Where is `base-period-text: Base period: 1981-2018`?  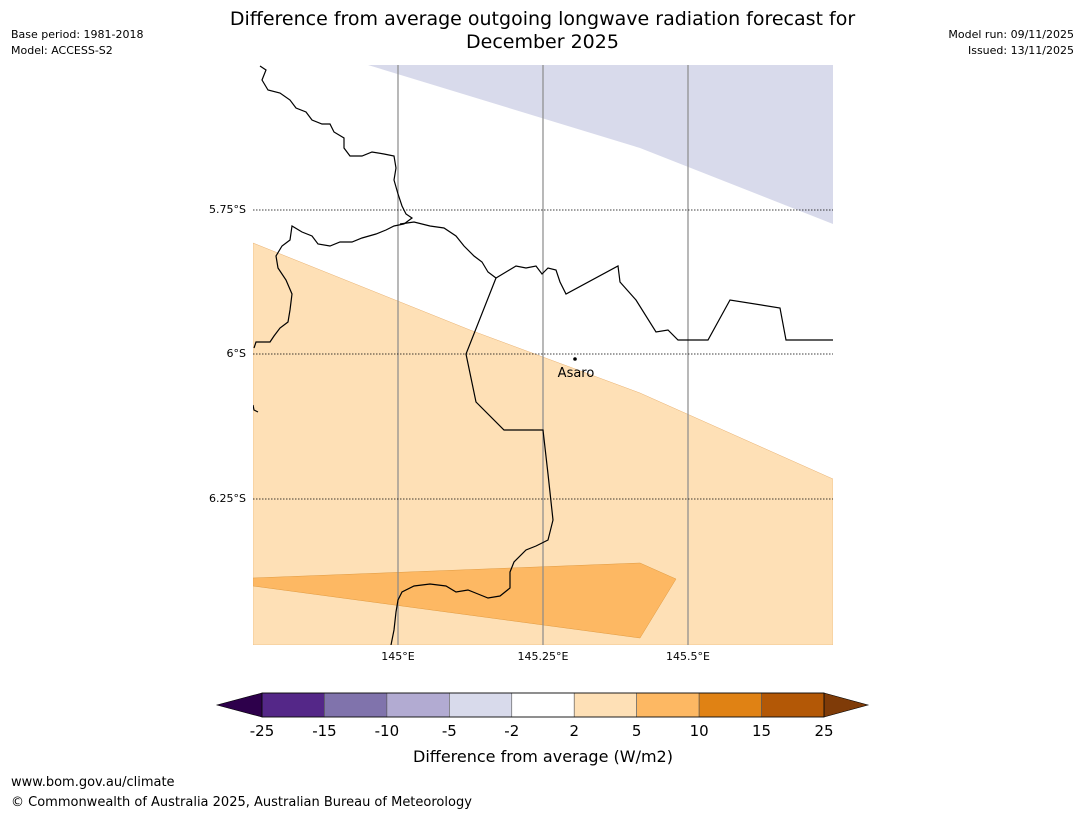
base-period-text: Base period: 1981-2018 is located at coordinates (77, 34).